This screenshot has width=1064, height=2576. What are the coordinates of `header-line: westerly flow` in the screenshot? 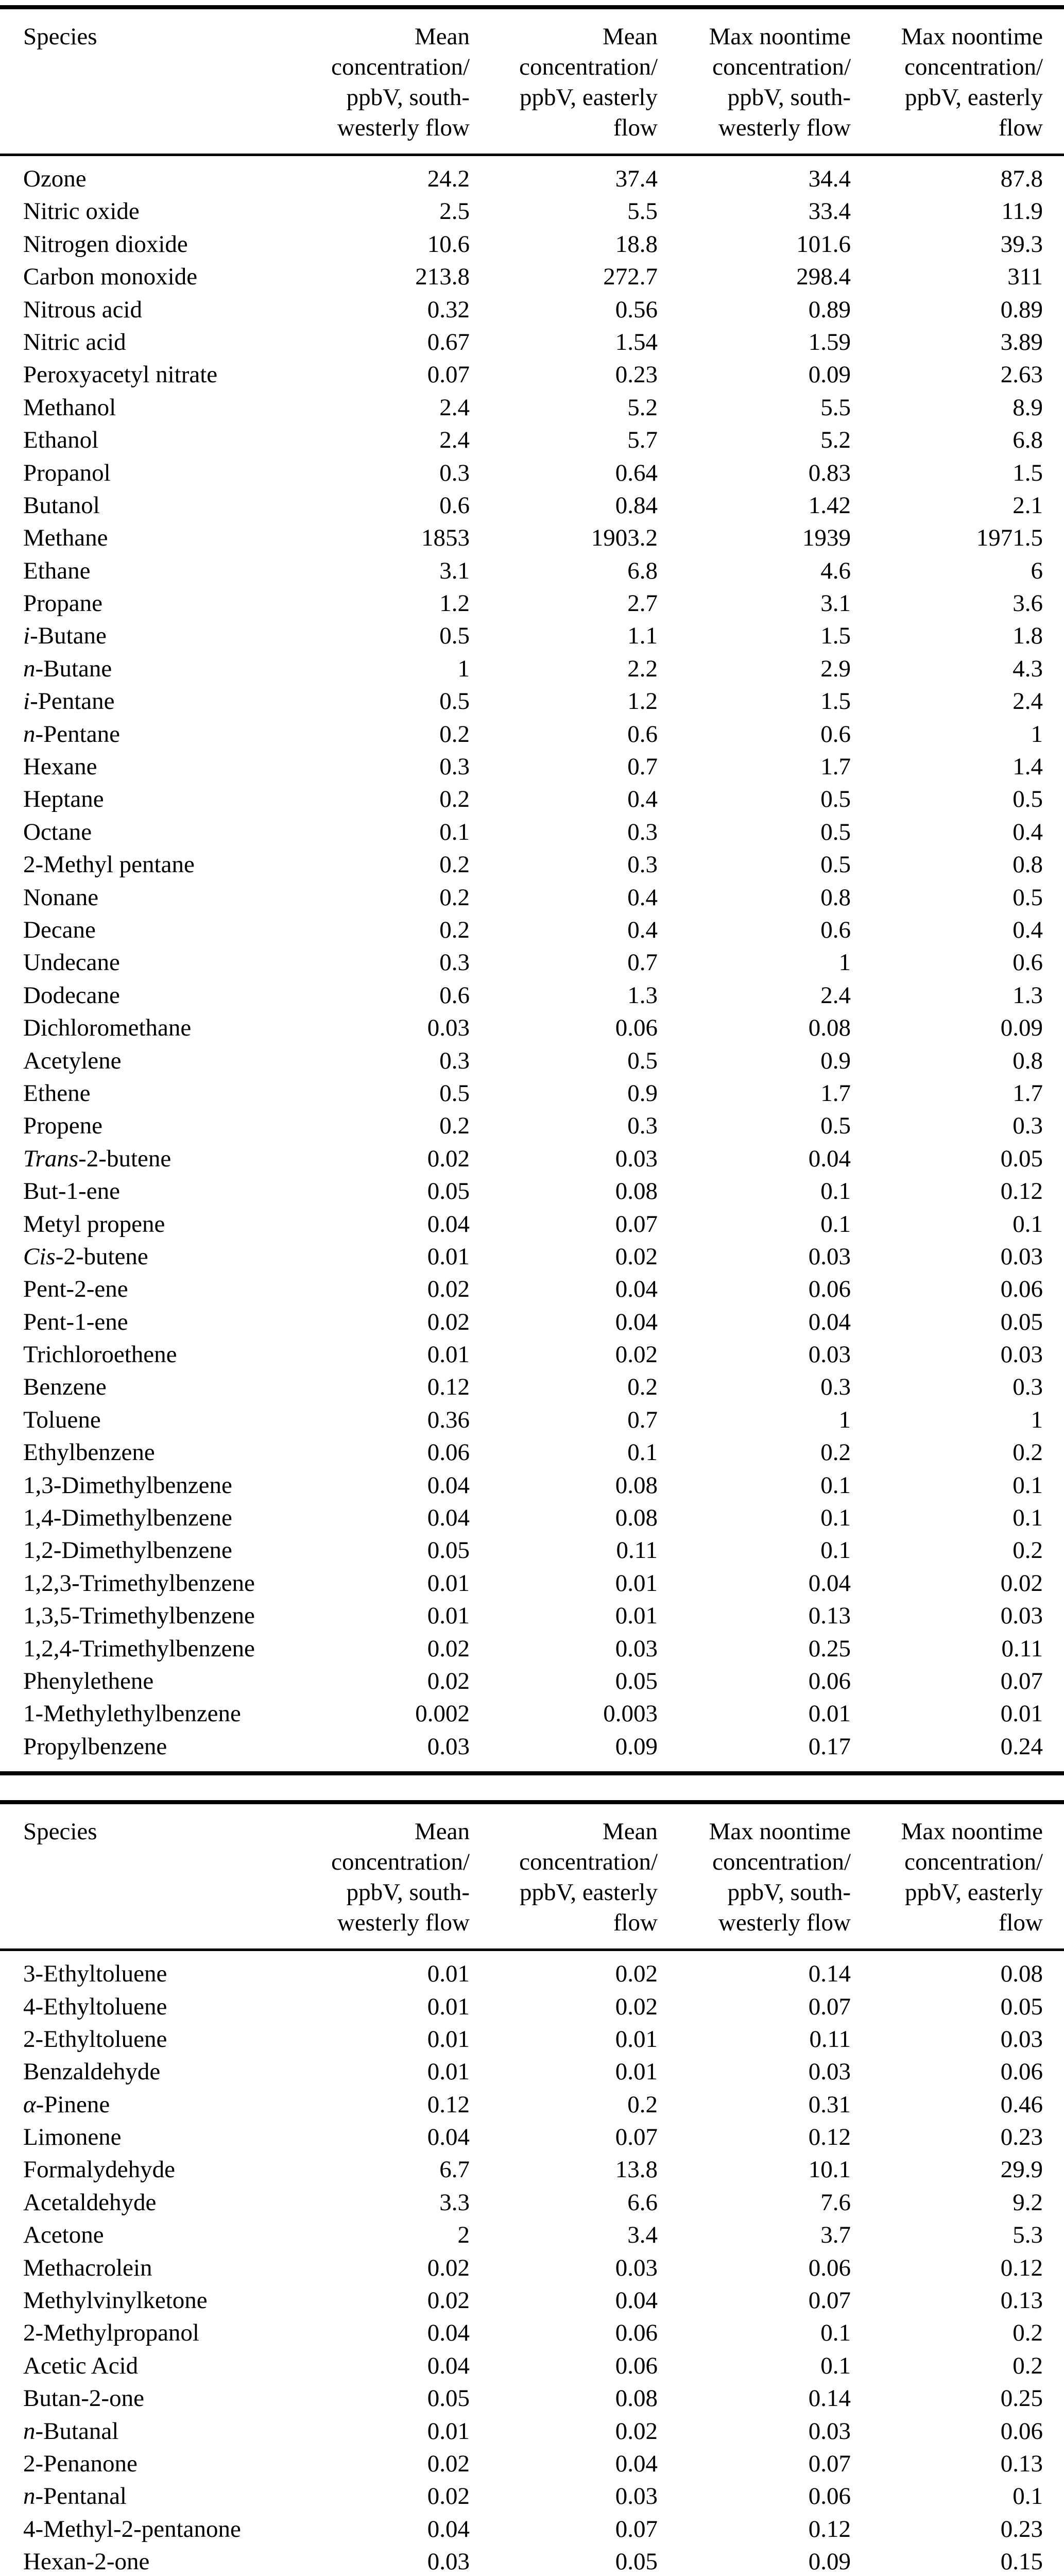 It's located at (784, 127).